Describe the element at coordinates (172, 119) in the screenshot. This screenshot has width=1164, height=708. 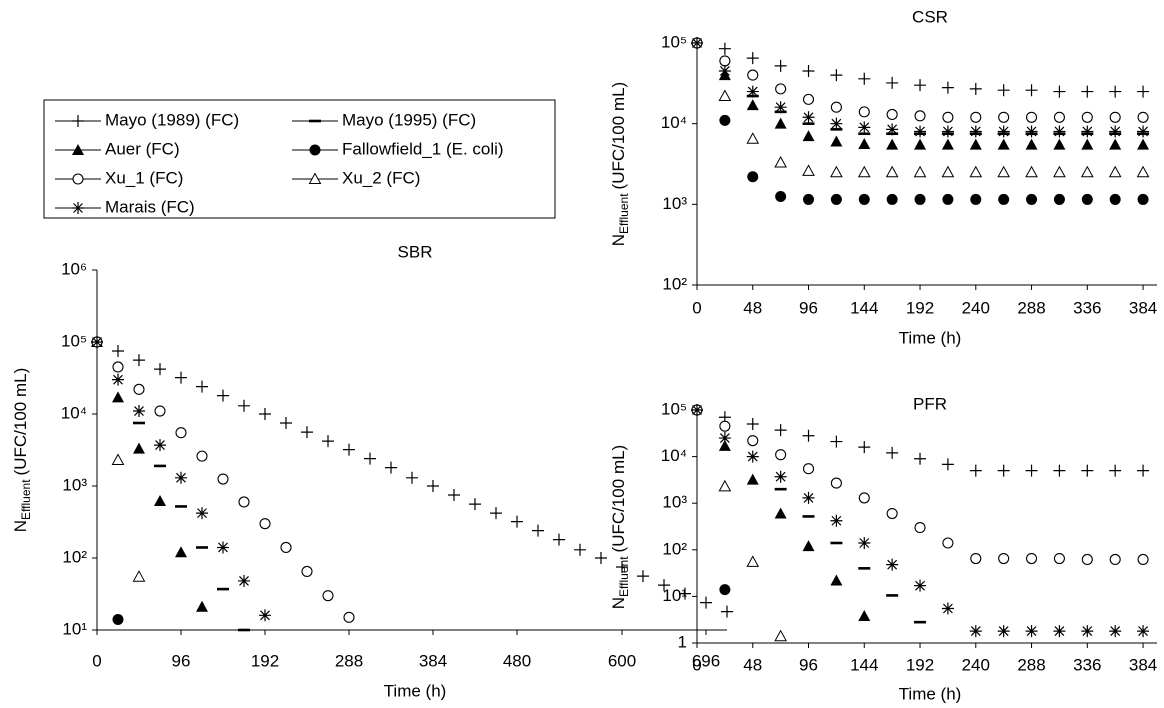
I see `legend-label: Mayo (1989) (FC)` at that location.